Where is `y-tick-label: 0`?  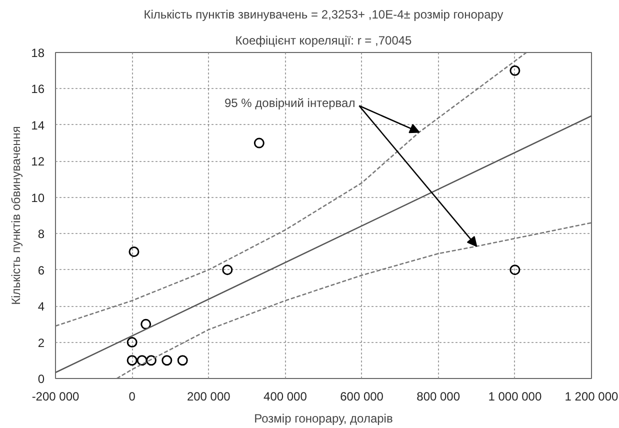
y-tick-label: 0 is located at coordinates (41, 379).